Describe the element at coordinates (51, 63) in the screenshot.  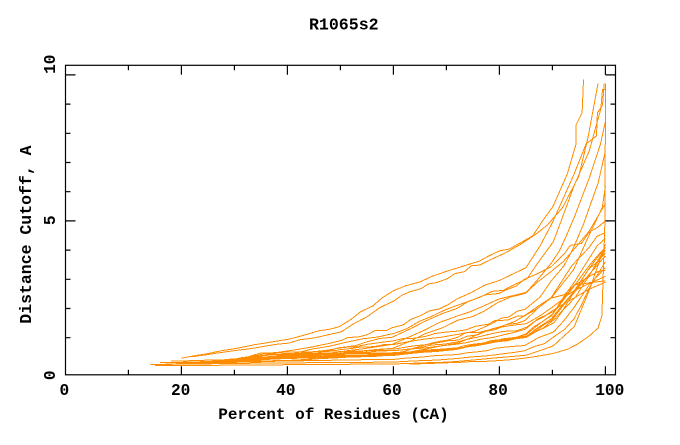
I see `svg-text: 10` at that location.